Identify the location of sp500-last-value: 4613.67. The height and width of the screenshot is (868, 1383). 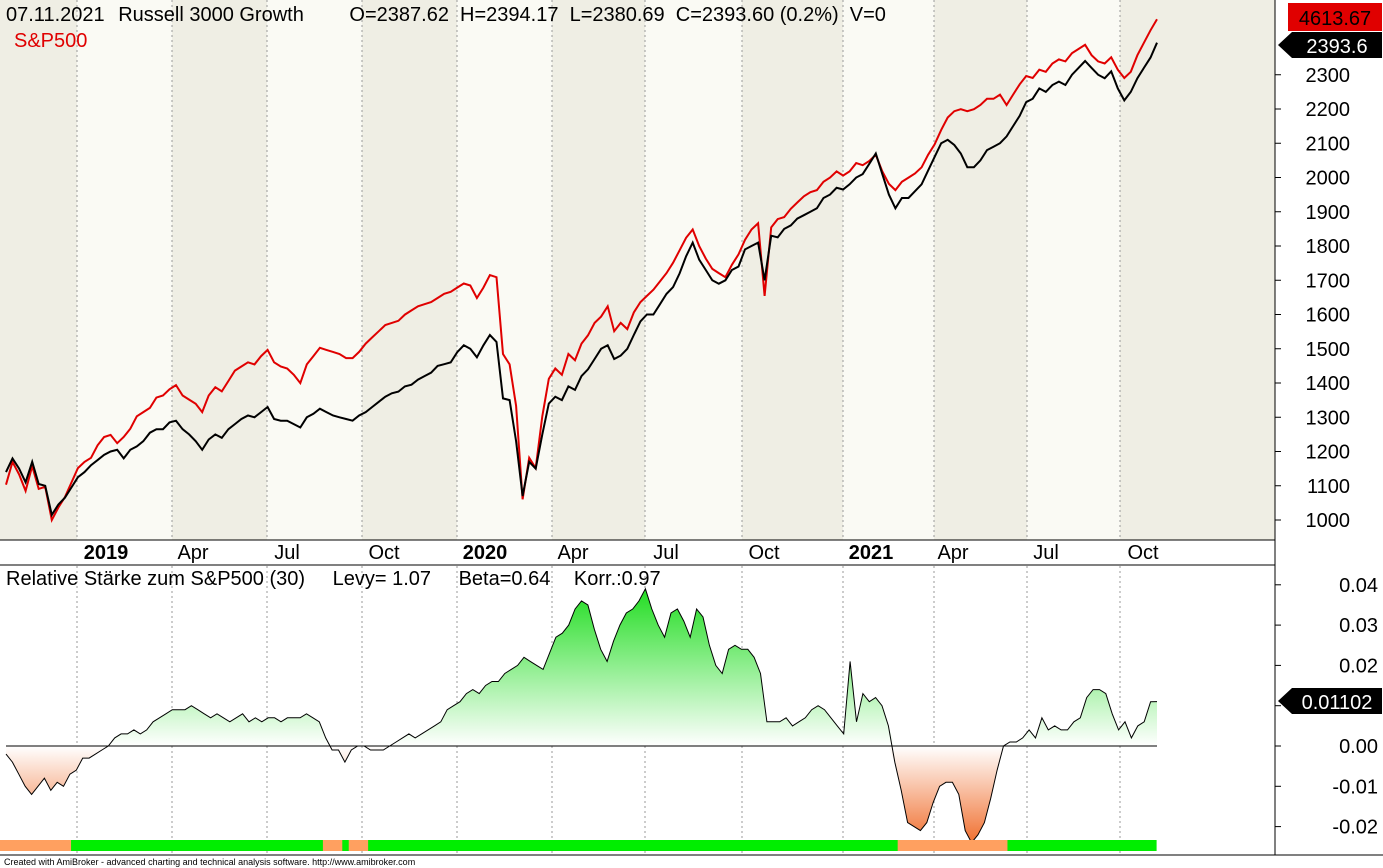
(1335, 19).